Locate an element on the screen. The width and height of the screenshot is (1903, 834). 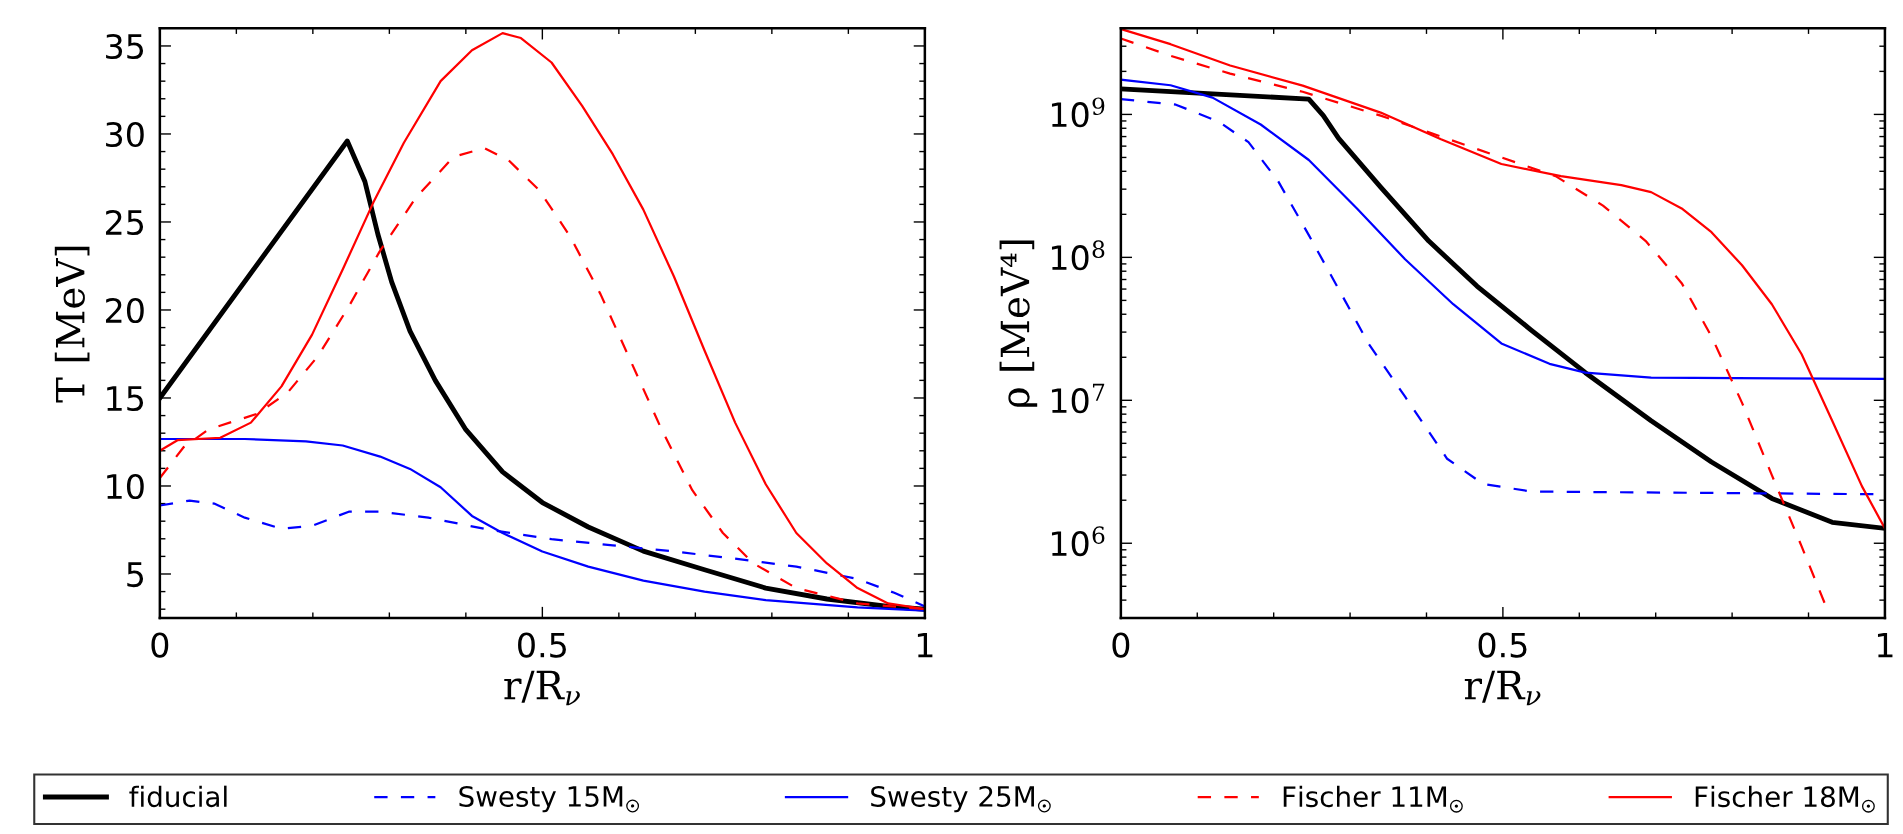
y-tick-label: 35 is located at coordinates (125, 46).